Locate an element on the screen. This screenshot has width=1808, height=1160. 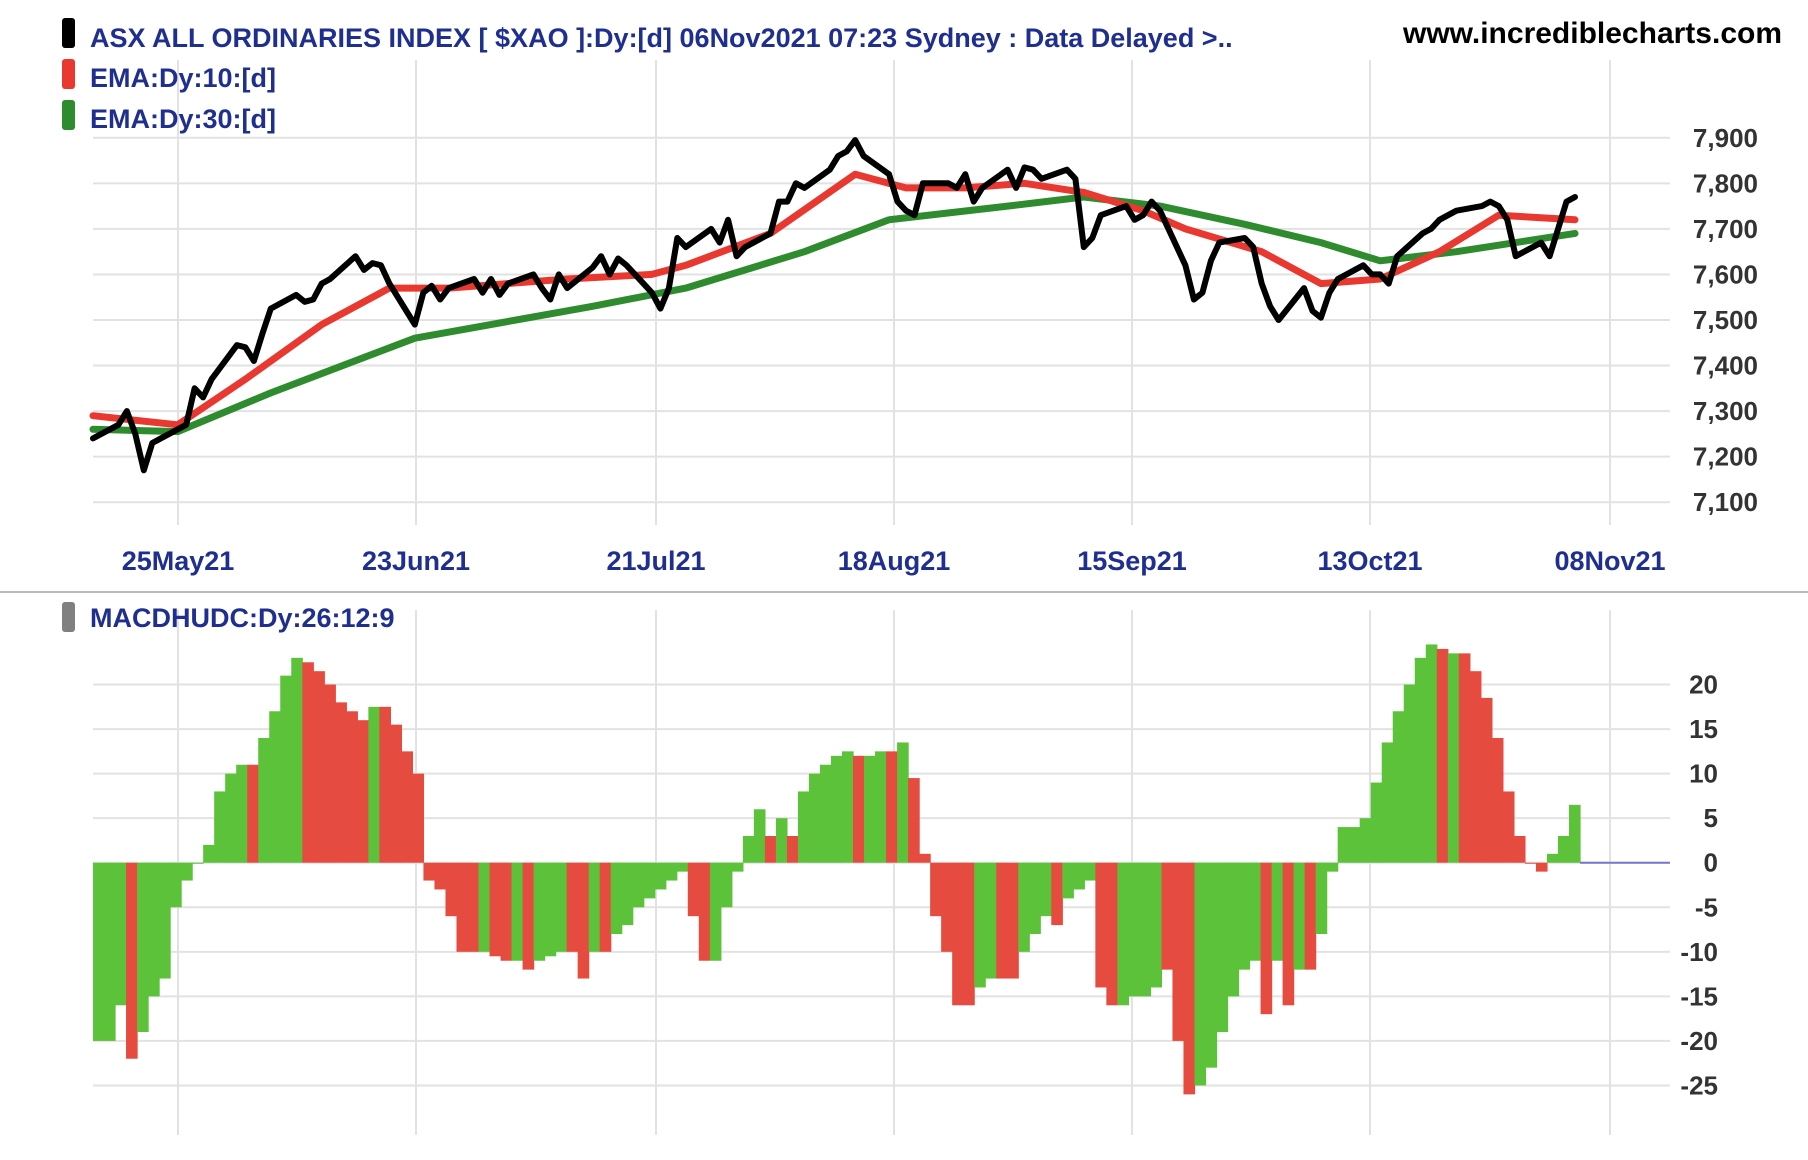
macd-y-tick-label: 15 is located at coordinates (1703, 729).